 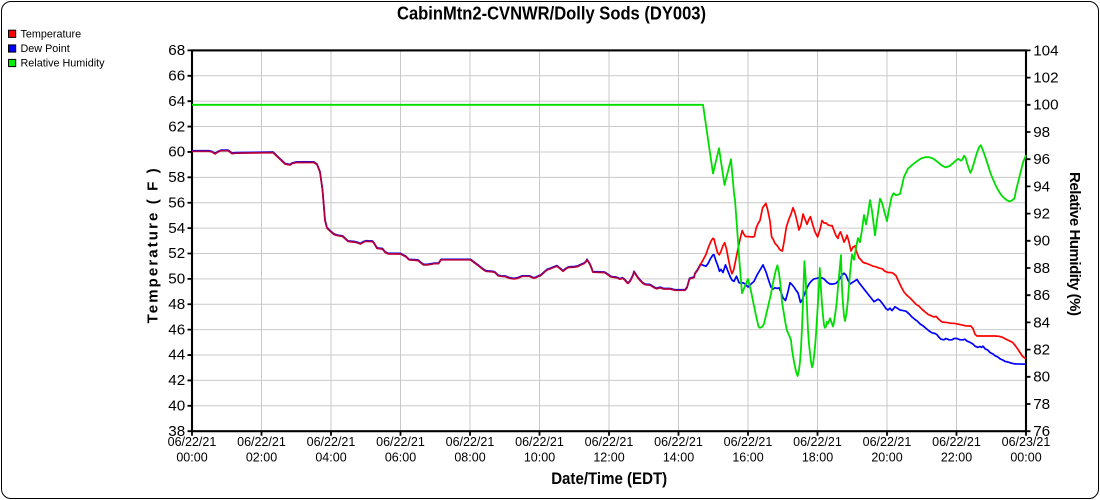 What do you see at coordinates (1041, 377) in the screenshot?
I see `svg-text: 80` at bounding box center [1041, 377].